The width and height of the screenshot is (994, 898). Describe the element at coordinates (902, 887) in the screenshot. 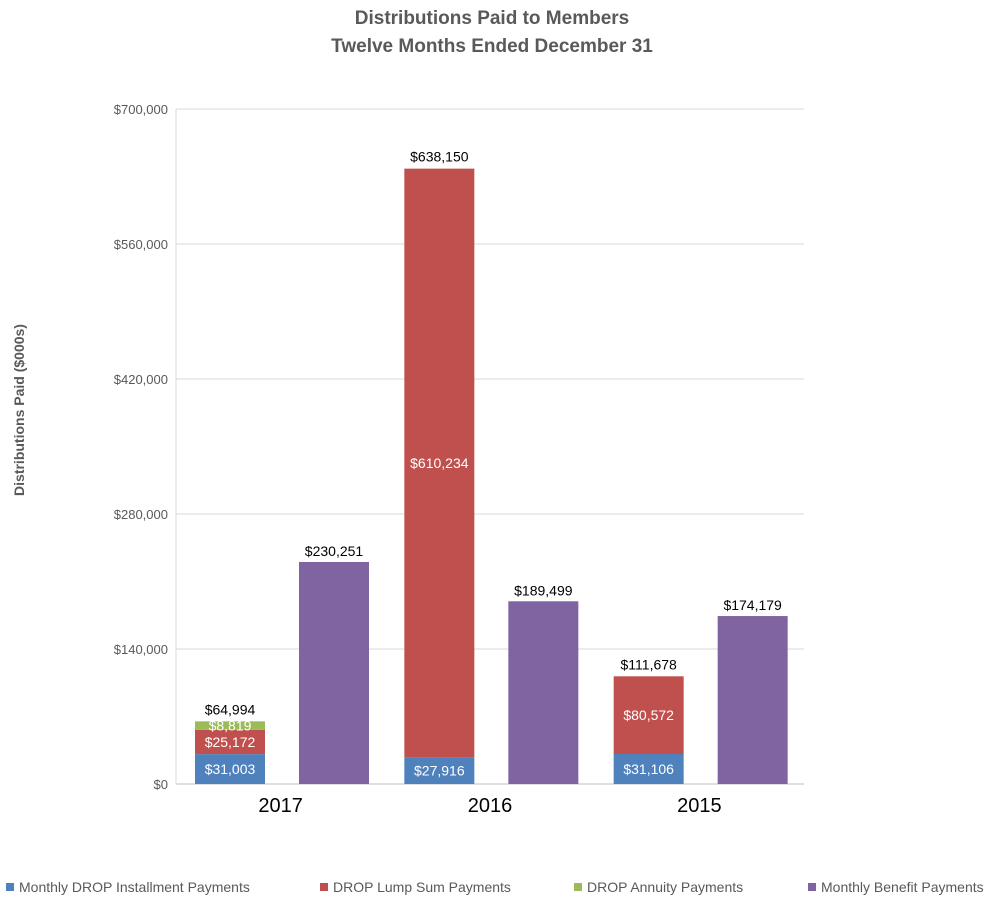

I see `legend-item: Monthly Benefit Payments` at that location.